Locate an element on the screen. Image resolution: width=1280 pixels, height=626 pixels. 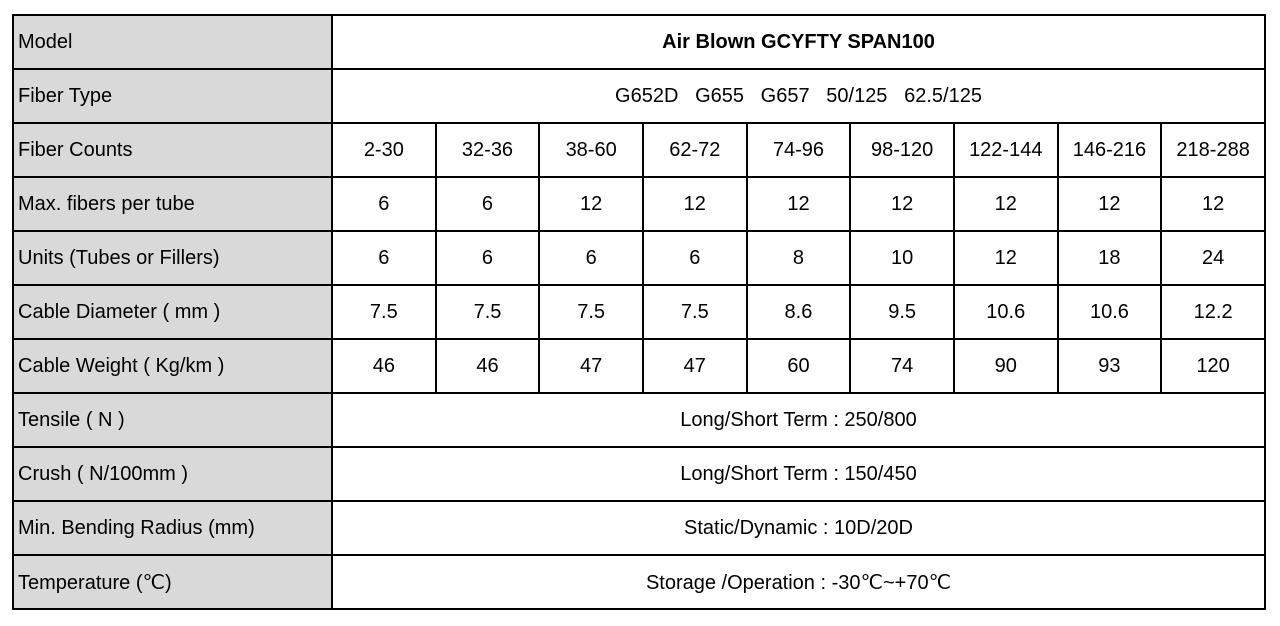
table-cell: 60 is located at coordinates (798, 366).